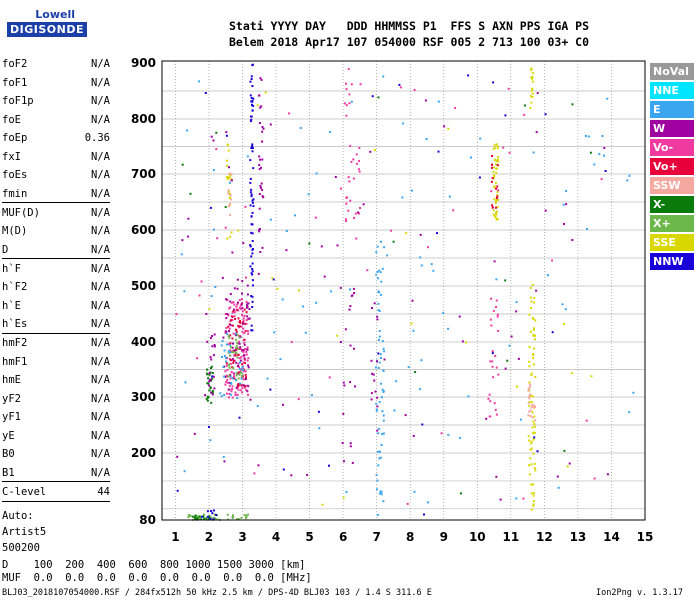  What do you see at coordinates (56, 138) in the screenshot?
I see `param-row: foEp 0.36` at bounding box center [56, 138].